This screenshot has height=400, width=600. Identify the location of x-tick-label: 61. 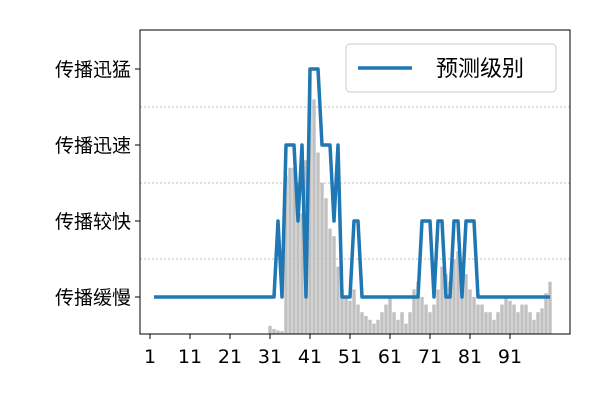
(390, 357).